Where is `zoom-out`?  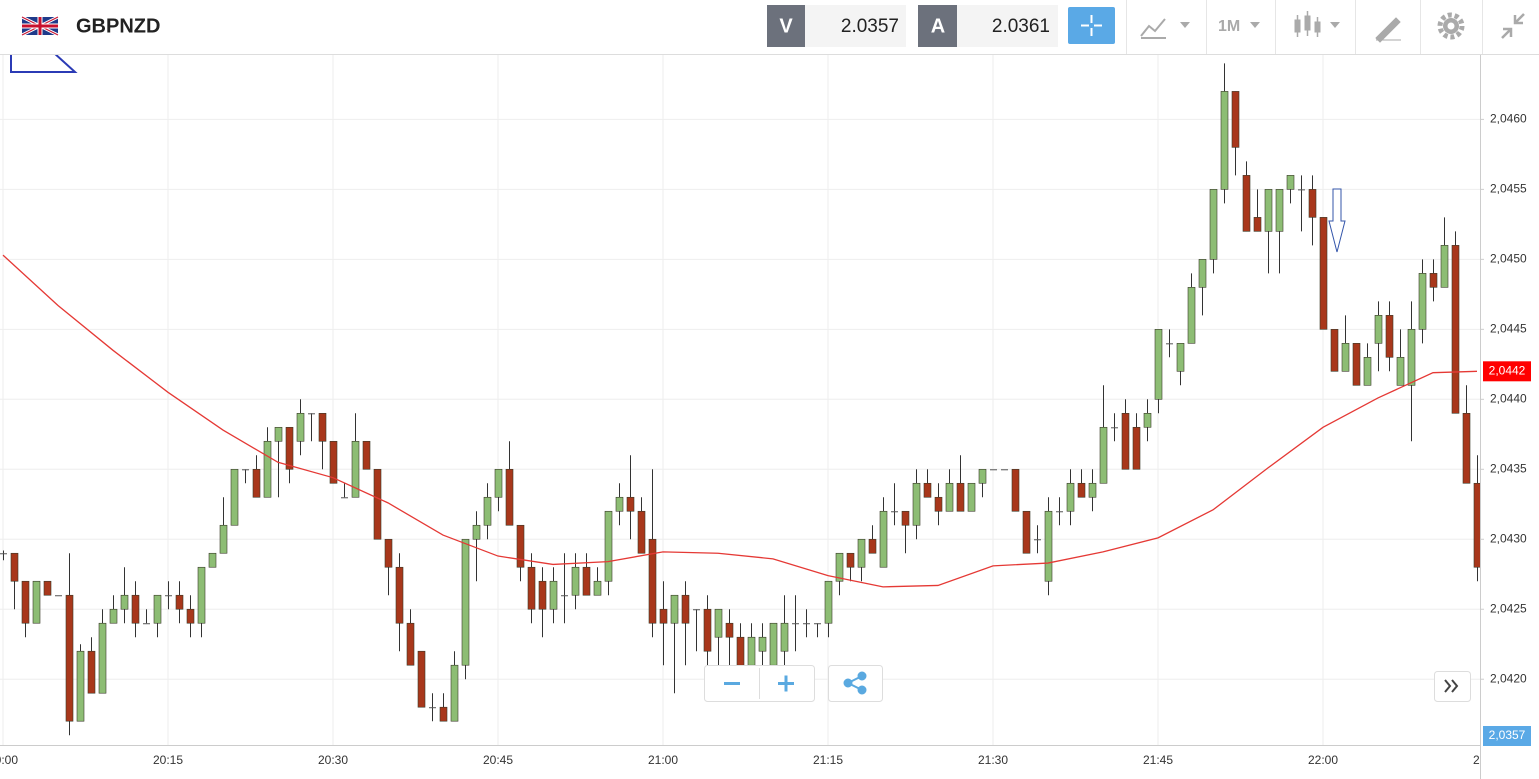
zoom-out is located at coordinates (732, 683).